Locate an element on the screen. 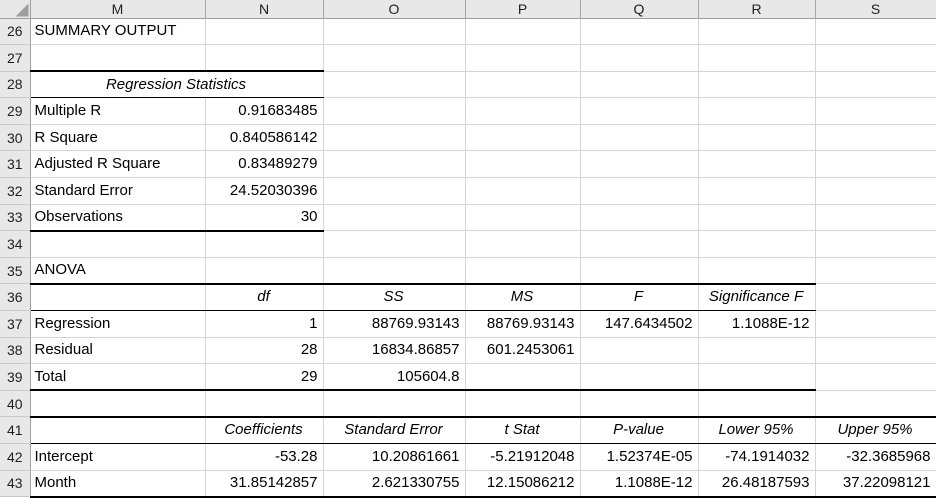 The width and height of the screenshot is (936, 498). row-header-41: 41 is located at coordinates (15, 430).